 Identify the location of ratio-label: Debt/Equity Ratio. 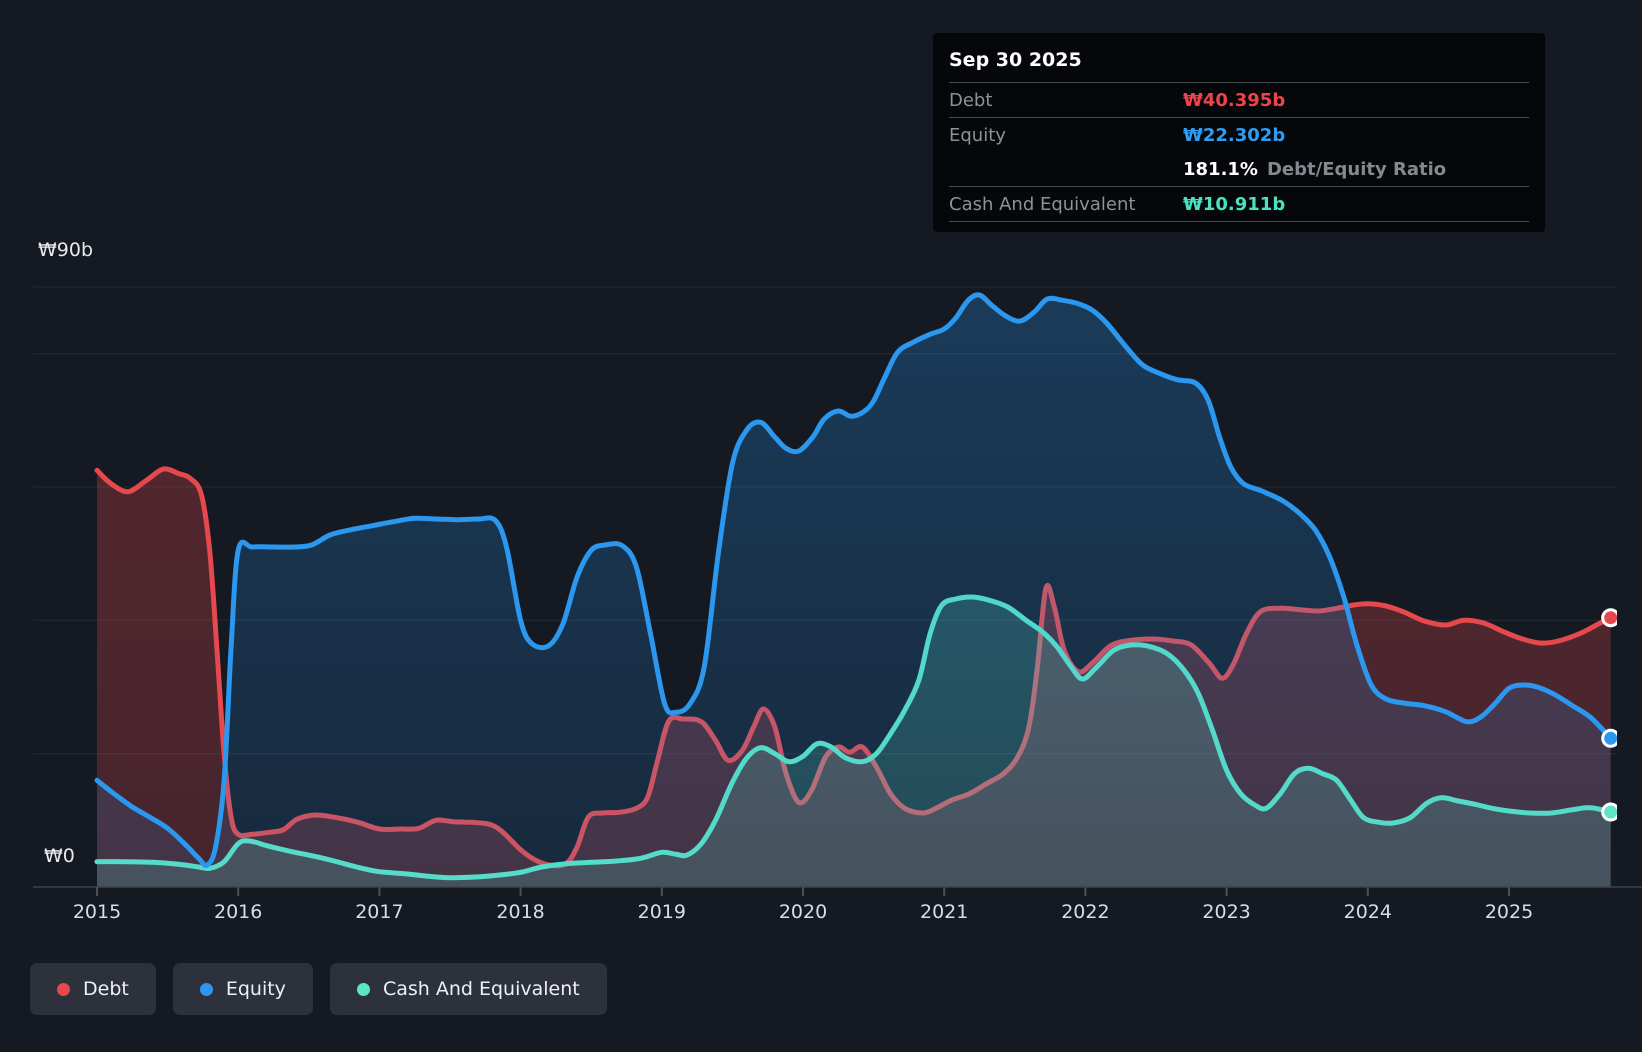
(1356, 169).